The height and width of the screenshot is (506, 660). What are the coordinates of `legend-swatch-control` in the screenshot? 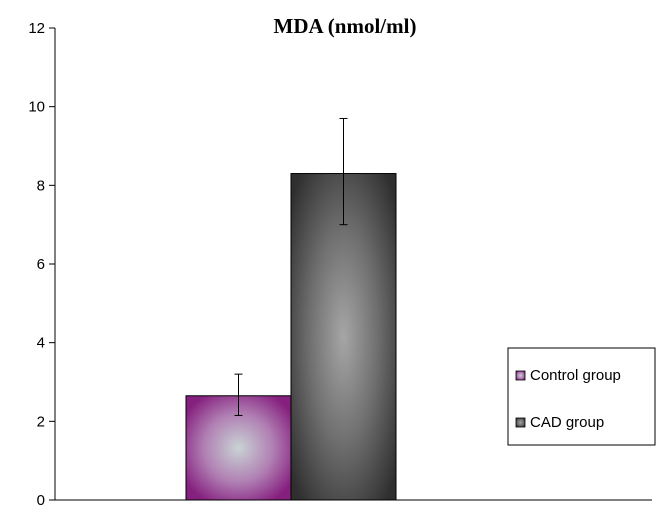 It's located at (520, 375).